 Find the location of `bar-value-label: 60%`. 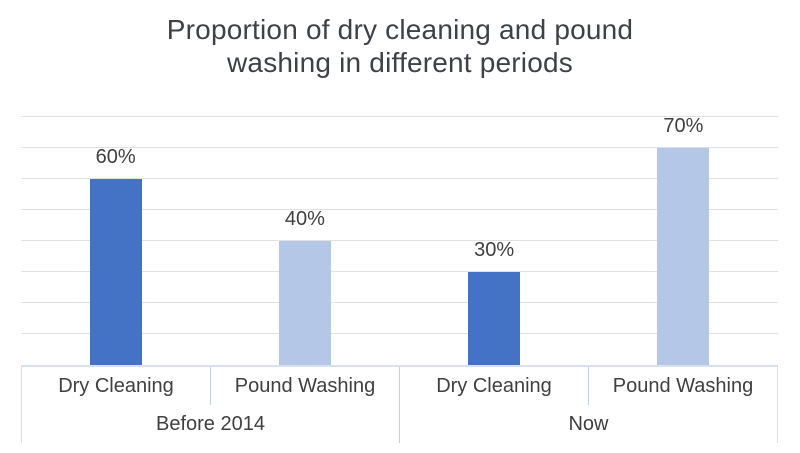

bar-value-label: 60% is located at coordinates (115, 157).